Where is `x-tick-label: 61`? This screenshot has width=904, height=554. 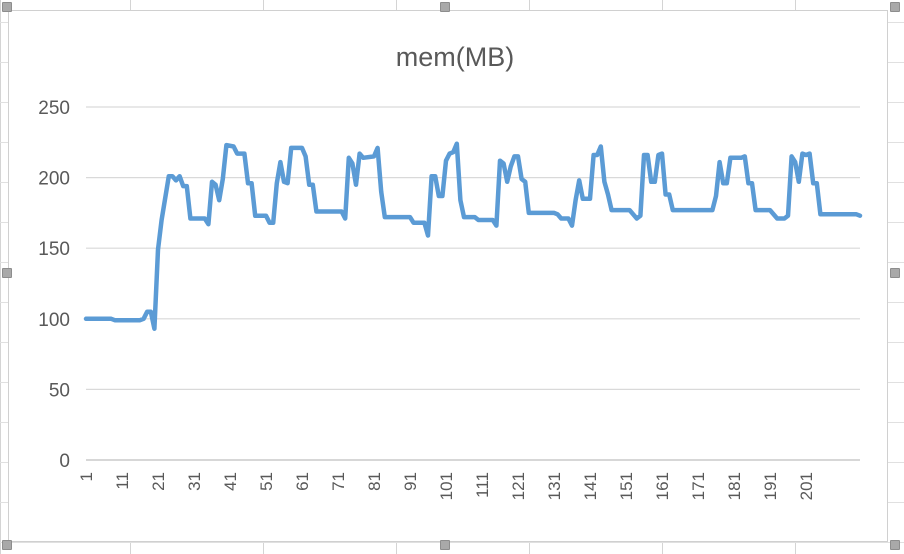 x-tick-label: 61 is located at coordinates (302, 481).